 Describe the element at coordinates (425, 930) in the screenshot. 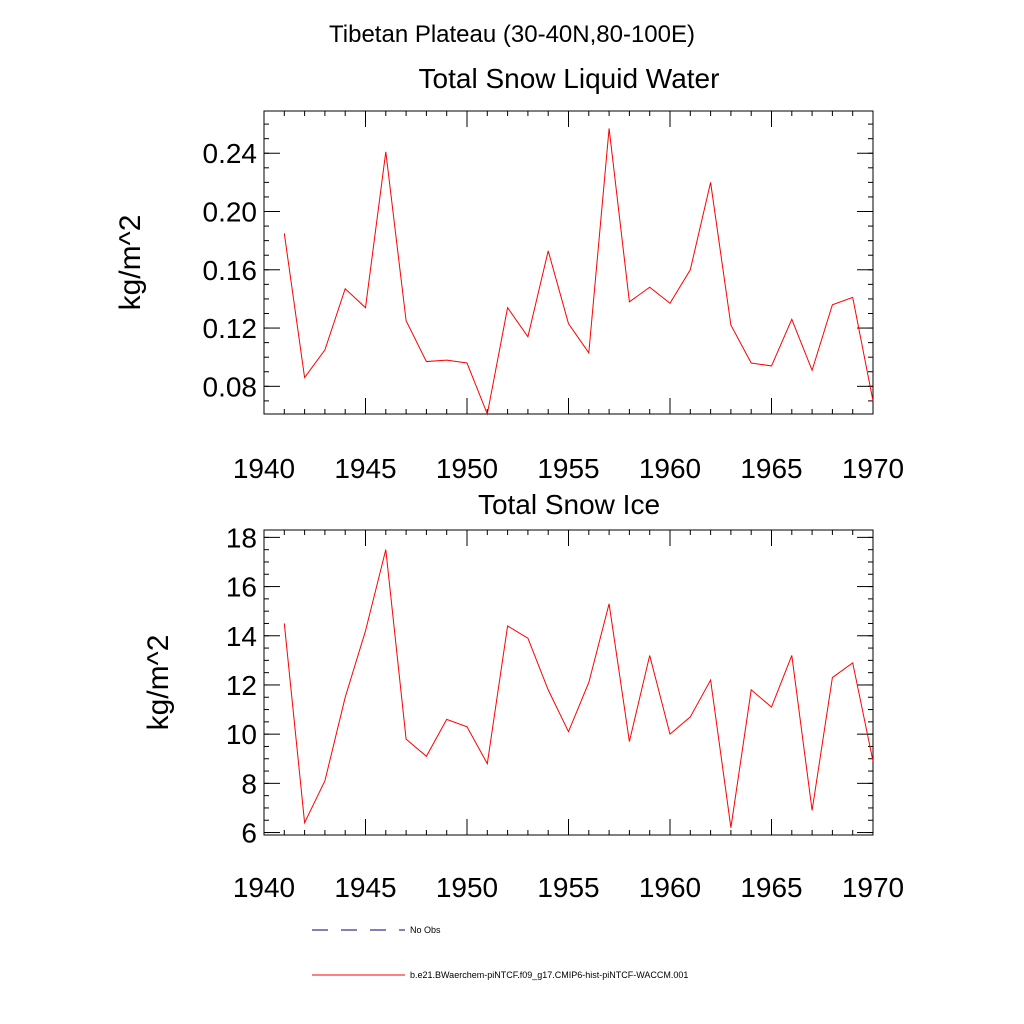

I see `legend-label-no-obs: No Obs` at that location.